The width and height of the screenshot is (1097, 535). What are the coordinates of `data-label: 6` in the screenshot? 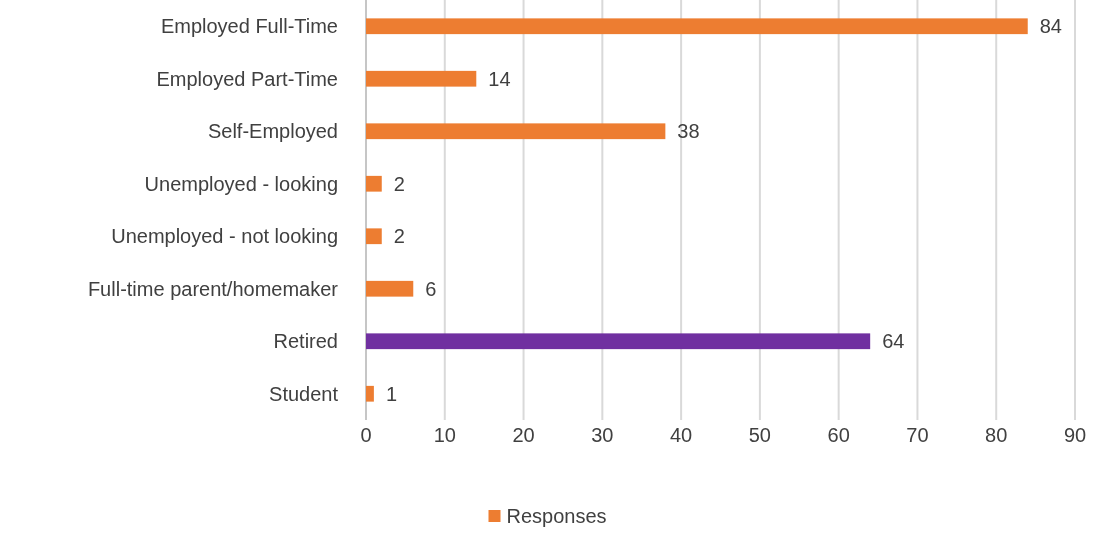 It's located at (431, 288).